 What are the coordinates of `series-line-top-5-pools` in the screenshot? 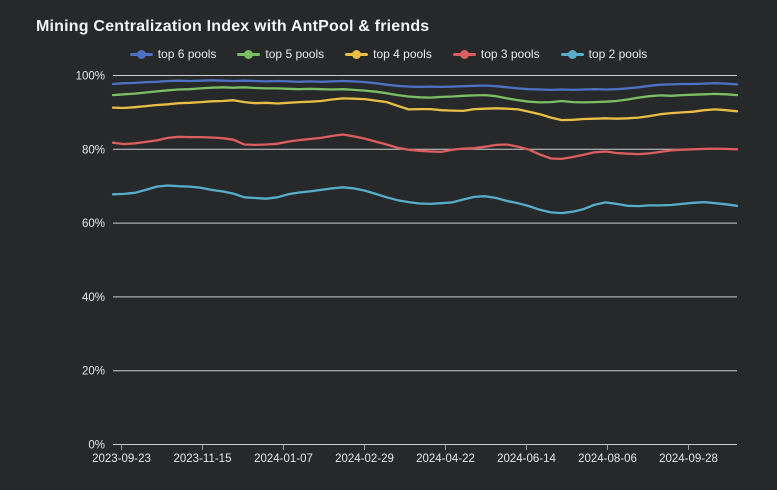 It's located at (425, 95).